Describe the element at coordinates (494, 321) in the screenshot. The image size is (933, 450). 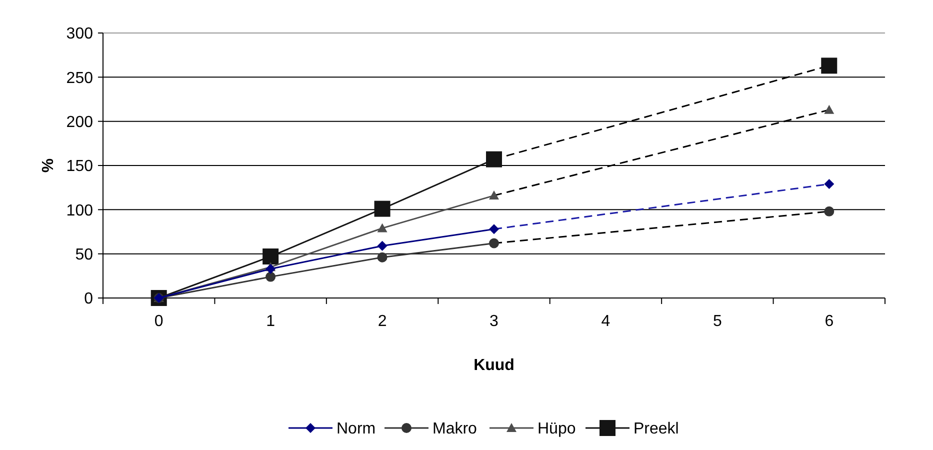
I see `x-tick-label: 3` at that location.